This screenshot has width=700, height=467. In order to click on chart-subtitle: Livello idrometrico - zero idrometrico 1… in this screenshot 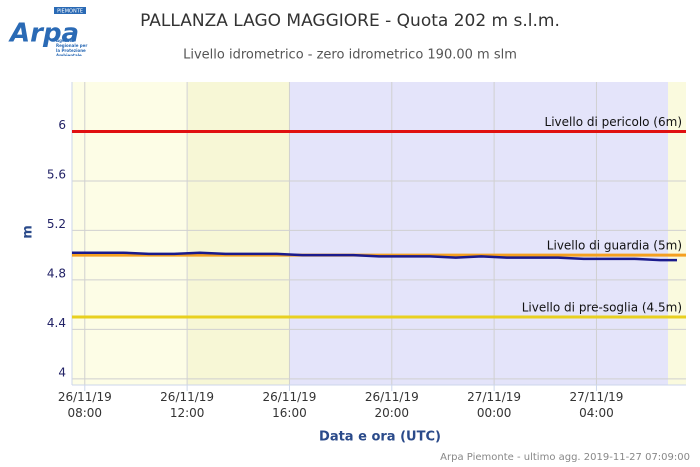, I will do `click(350, 55)`.